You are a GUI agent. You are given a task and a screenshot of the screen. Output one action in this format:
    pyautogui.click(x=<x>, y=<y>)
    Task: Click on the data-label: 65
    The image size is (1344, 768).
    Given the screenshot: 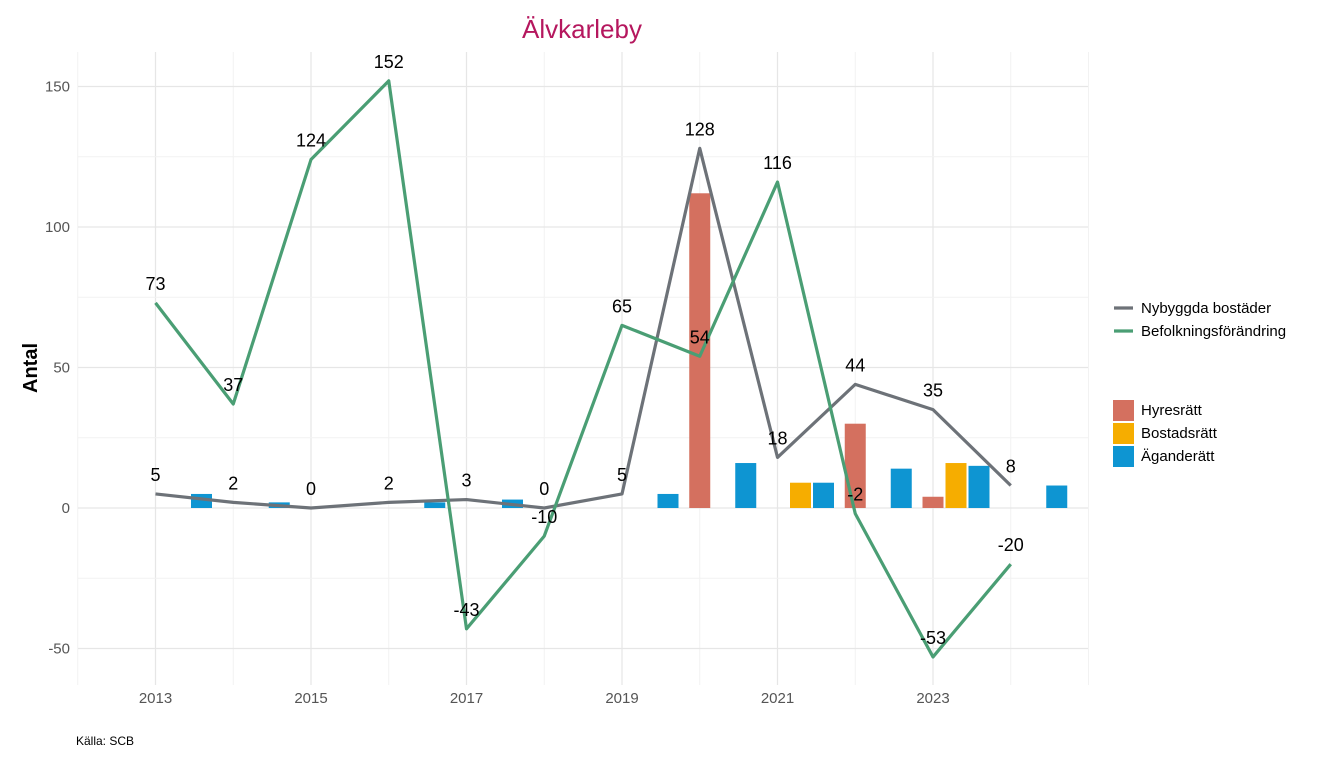 What is the action you would take?
    pyautogui.click(x=622, y=306)
    